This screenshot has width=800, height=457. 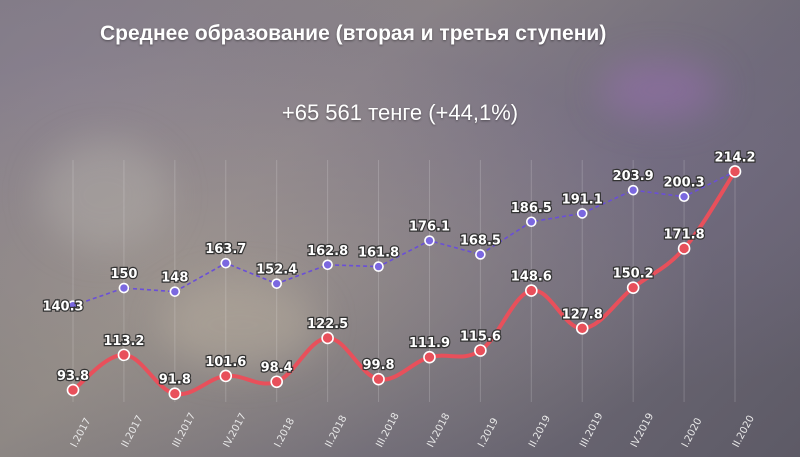 I want to click on x-tick-label: II.2018, so click(x=337, y=432).